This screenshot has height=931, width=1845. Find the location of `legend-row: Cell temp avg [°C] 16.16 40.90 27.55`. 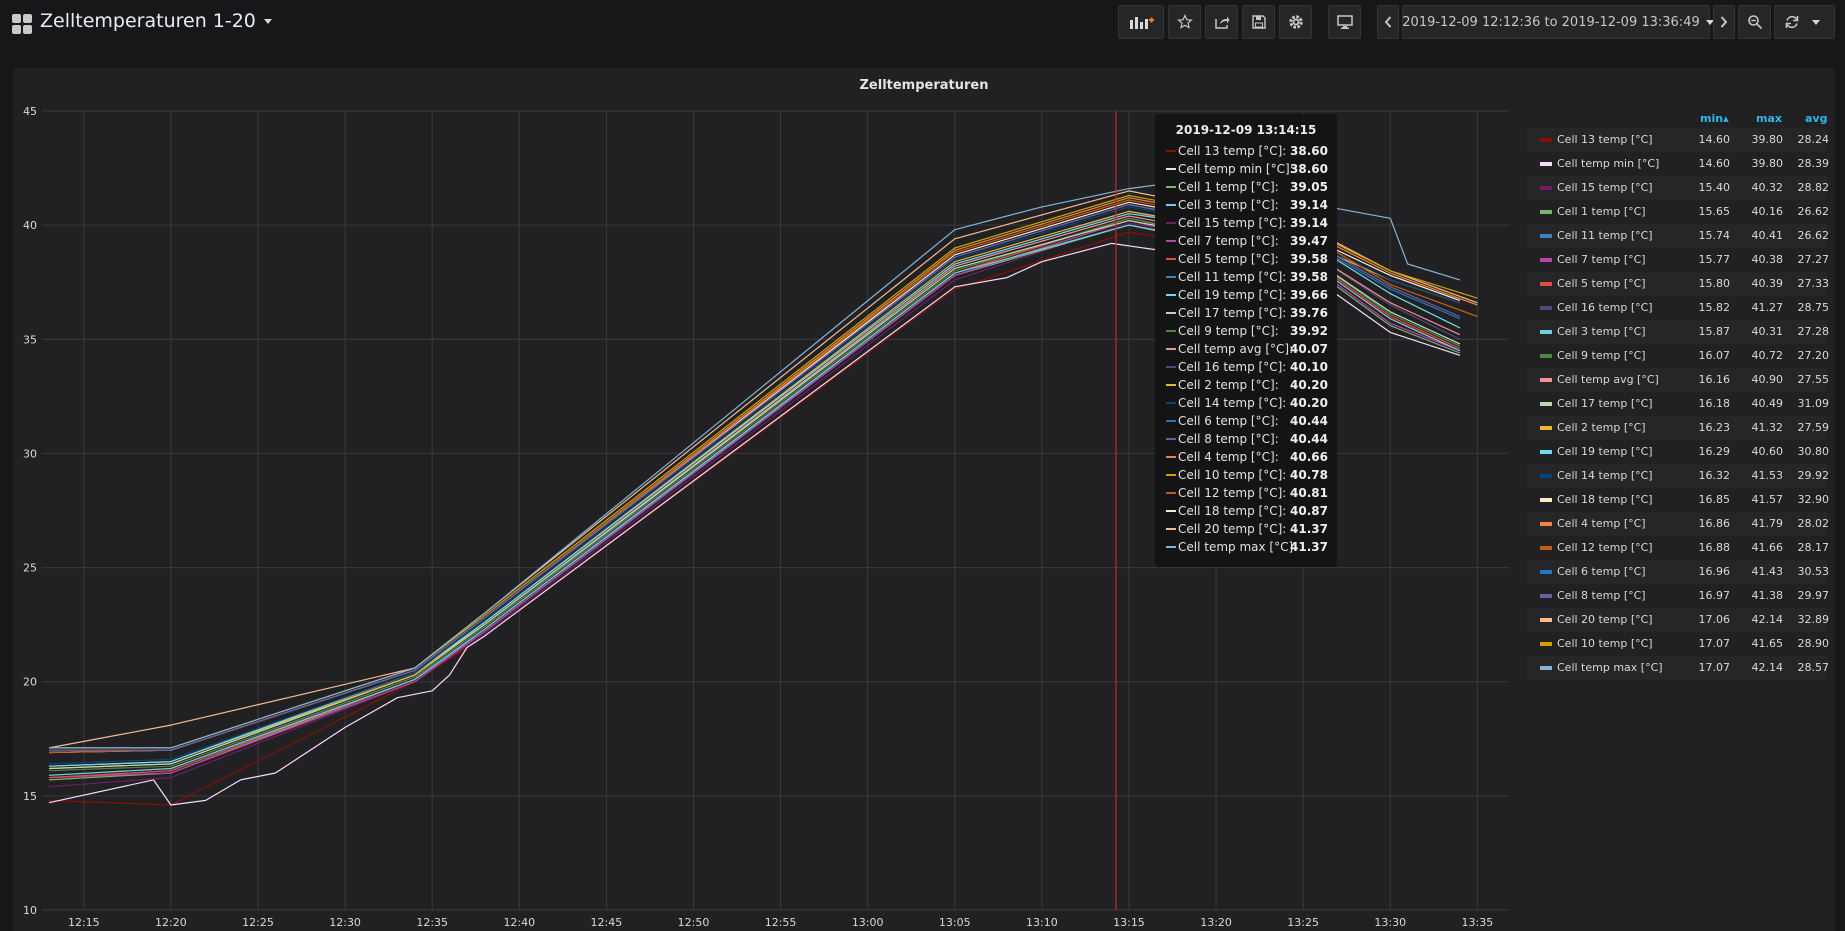

legend-row: Cell temp avg [°C] 16.16 40.90 27.55 is located at coordinates (1678, 380).